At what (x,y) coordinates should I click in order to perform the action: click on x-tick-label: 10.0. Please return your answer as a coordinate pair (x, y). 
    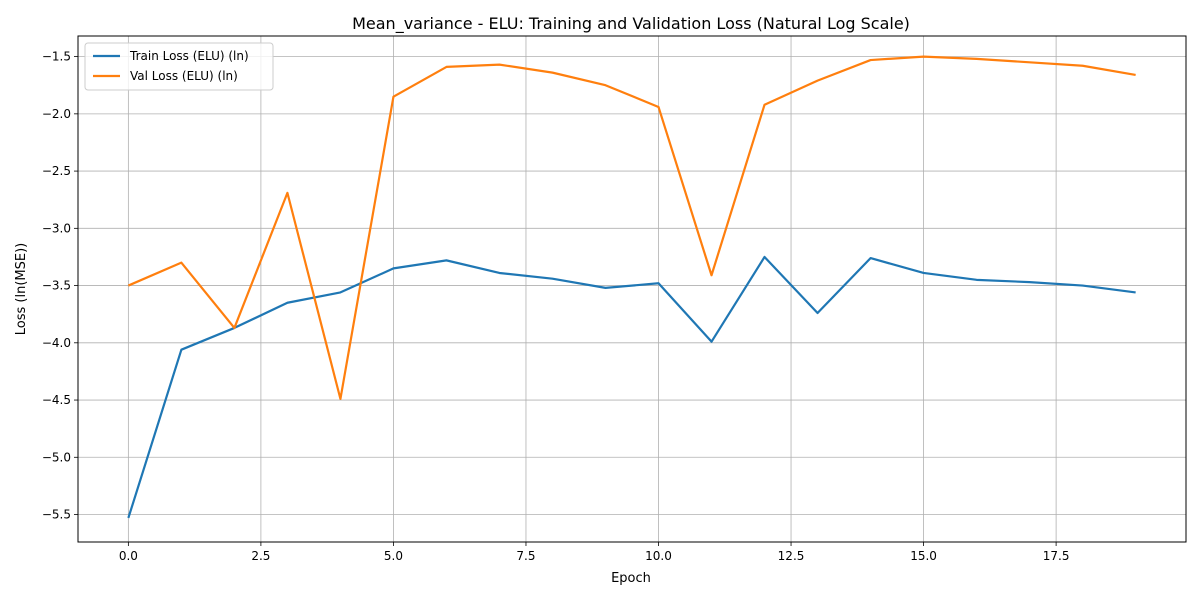
    Looking at the image, I should click on (658, 556).